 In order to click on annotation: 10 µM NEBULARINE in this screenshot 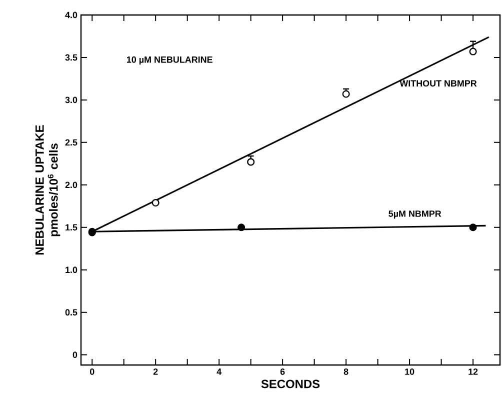, I will do `click(169, 60)`.